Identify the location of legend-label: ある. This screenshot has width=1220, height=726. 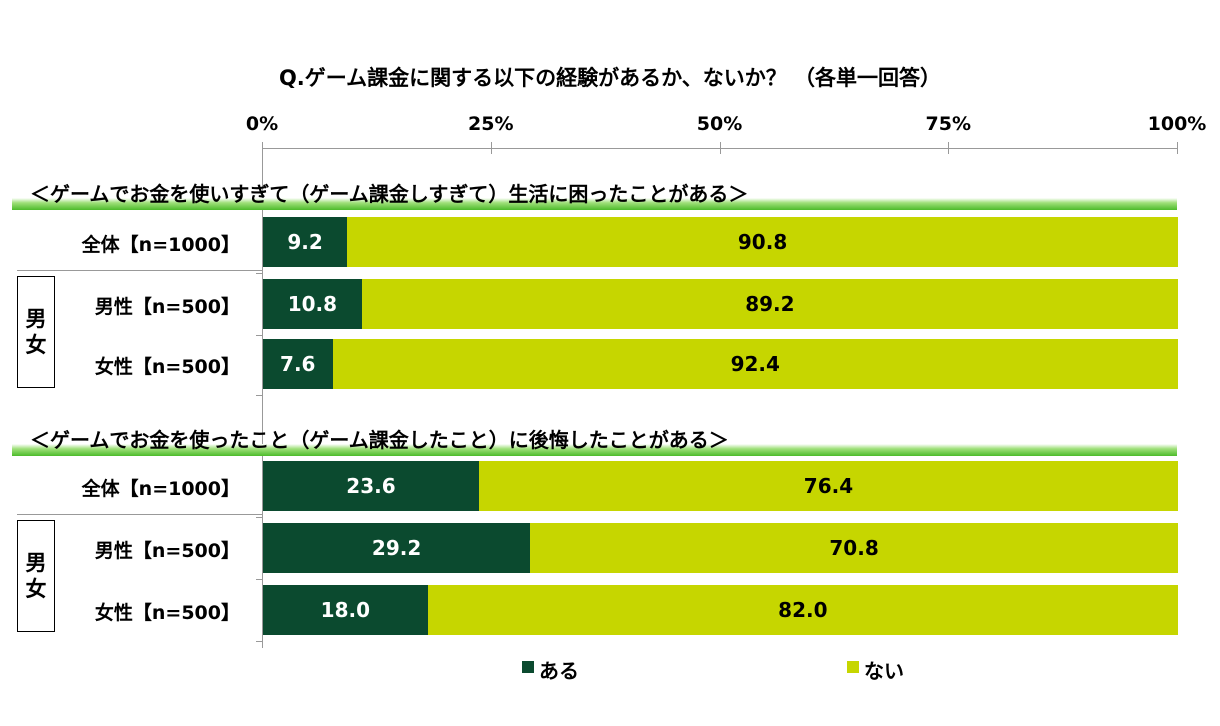
(559, 671).